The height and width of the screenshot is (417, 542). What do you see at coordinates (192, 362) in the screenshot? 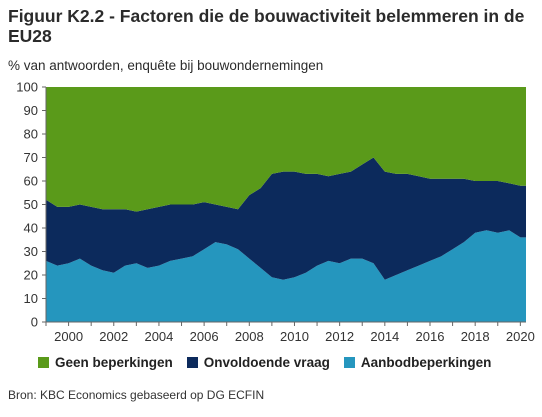
I see `legend-swatch-onvoldoende-vraag` at bounding box center [192, 362].